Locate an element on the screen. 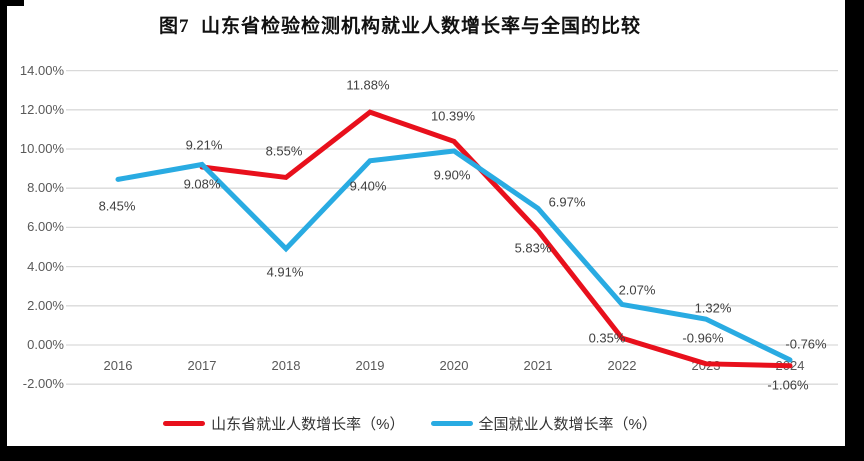 The width and height of the screenshot is (864, 461). data-label: -0.76% is located at coordinates (806, 344).